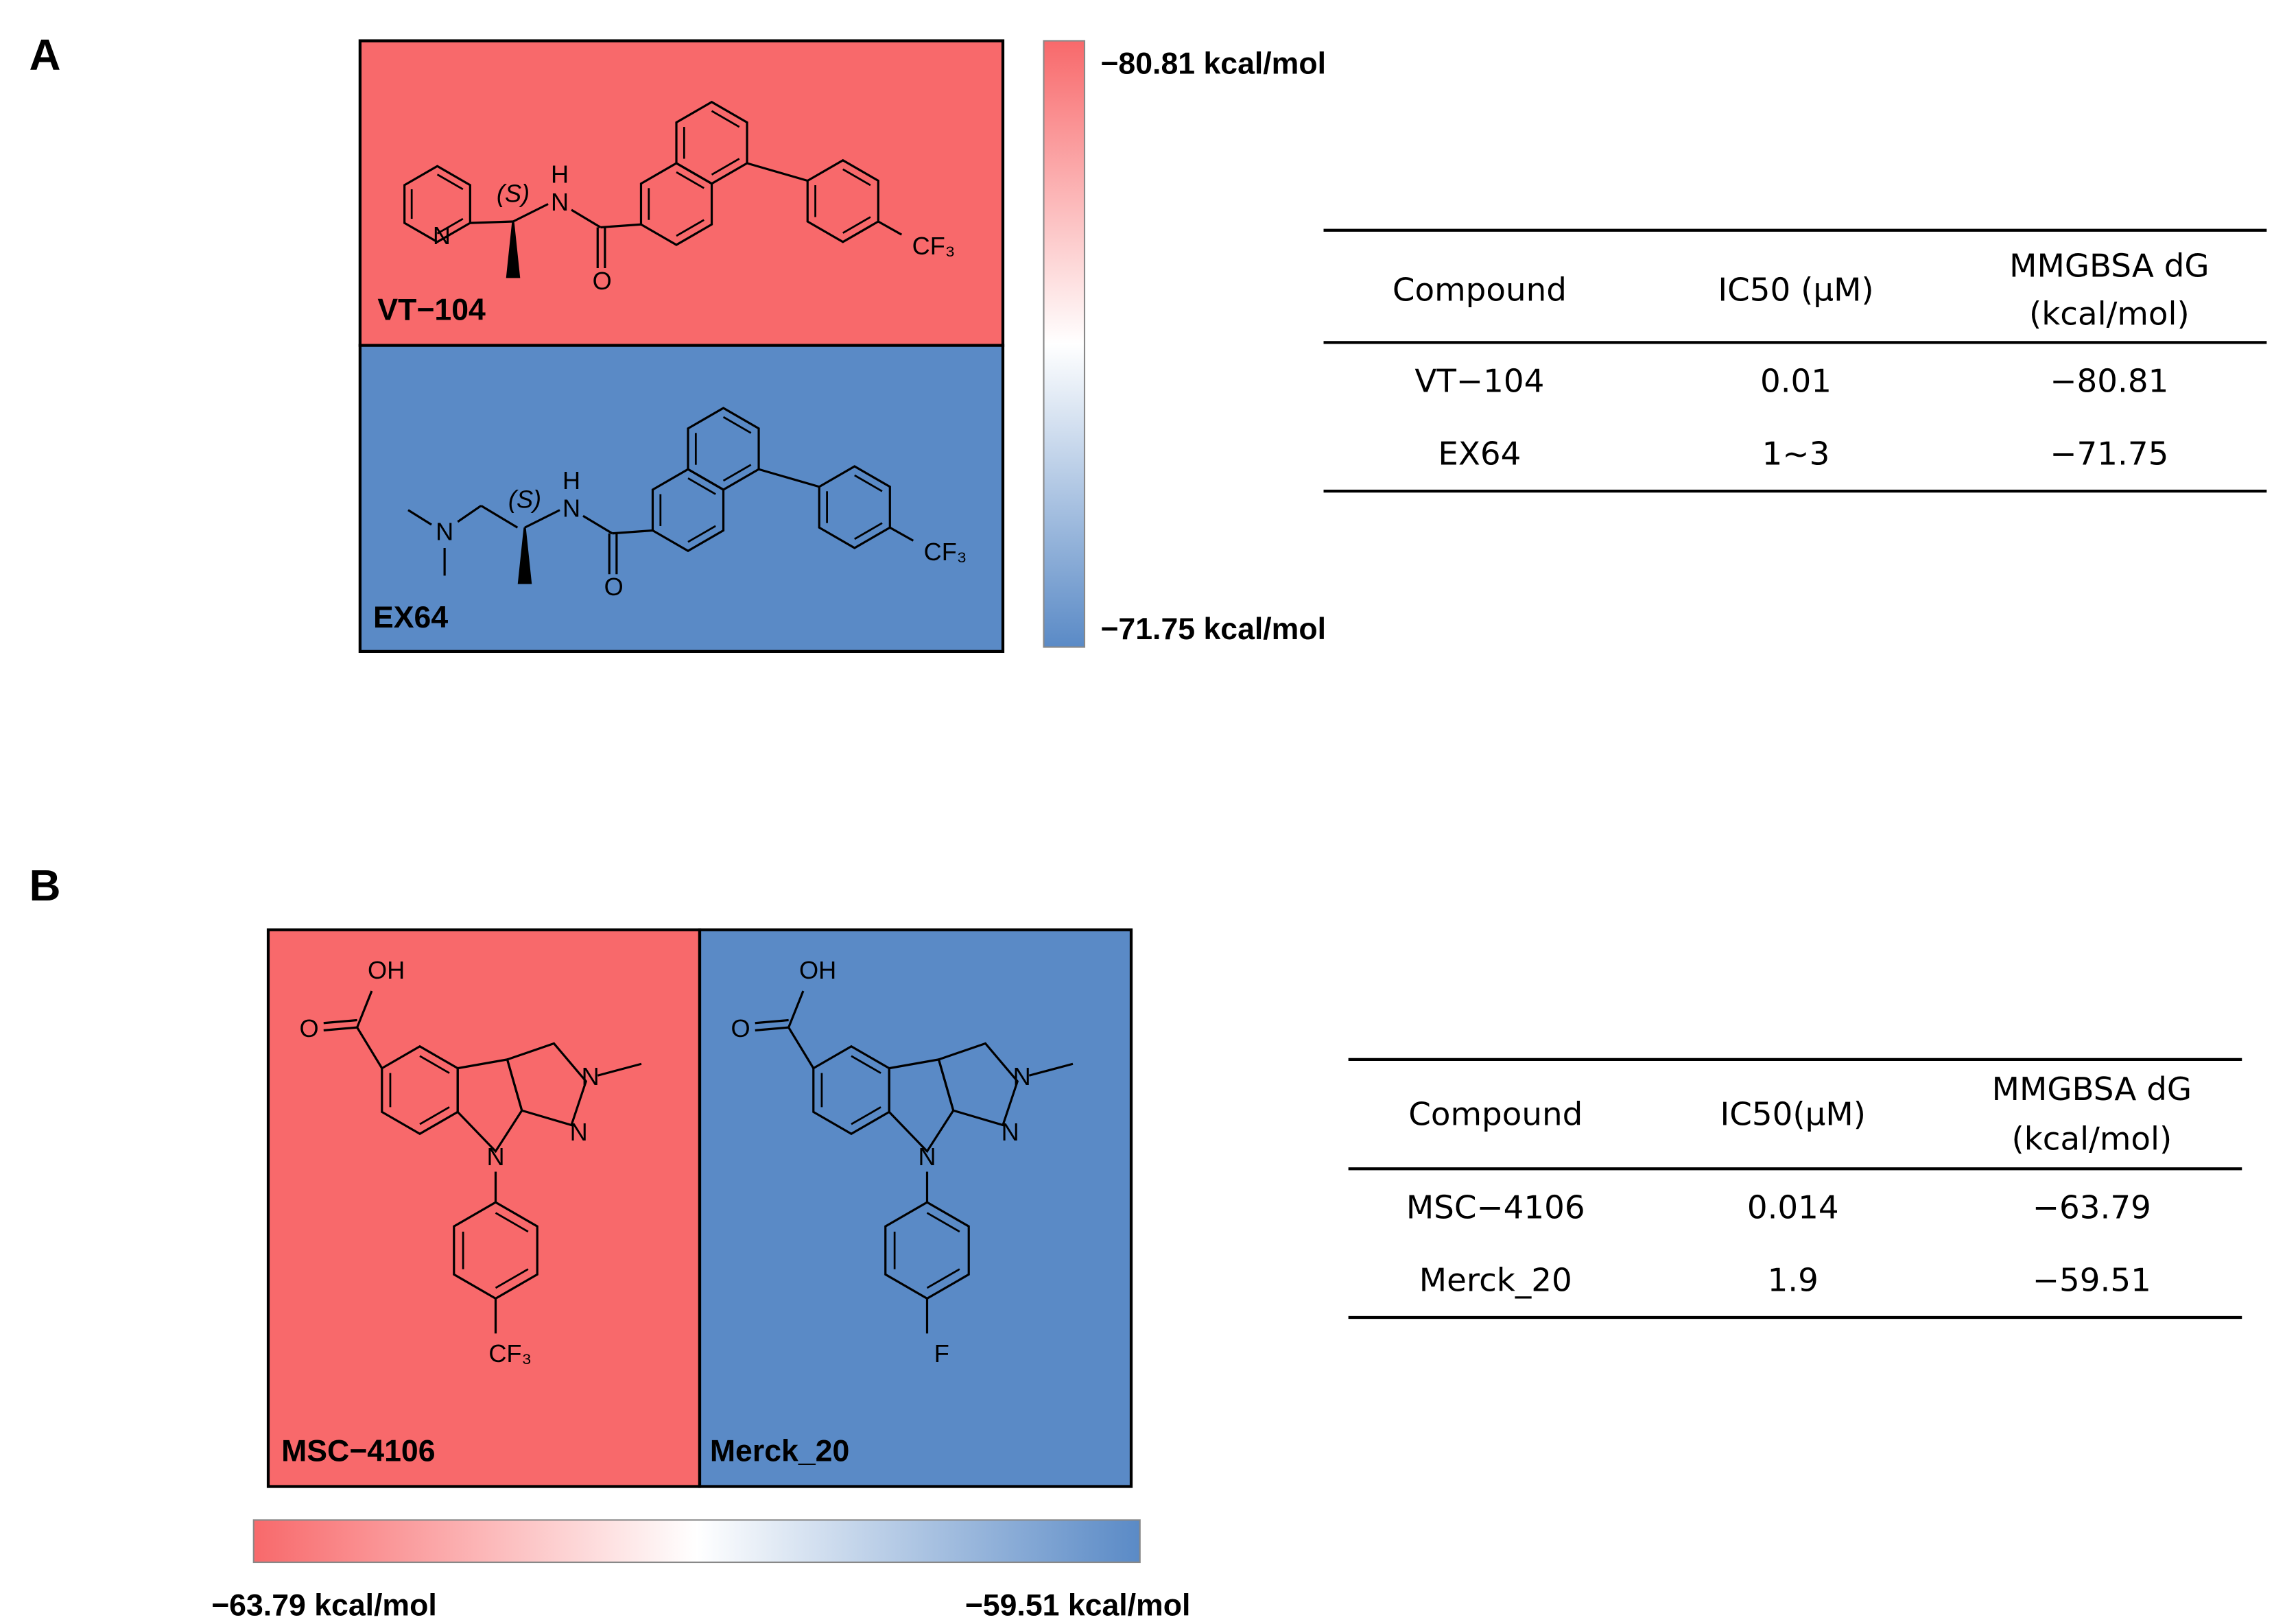 The image size is (2274, 1624). What do you see at coordinates (1479, 455) in the screenshot?
I see `table-cell: EX64` at bounding box center [1479, 455].